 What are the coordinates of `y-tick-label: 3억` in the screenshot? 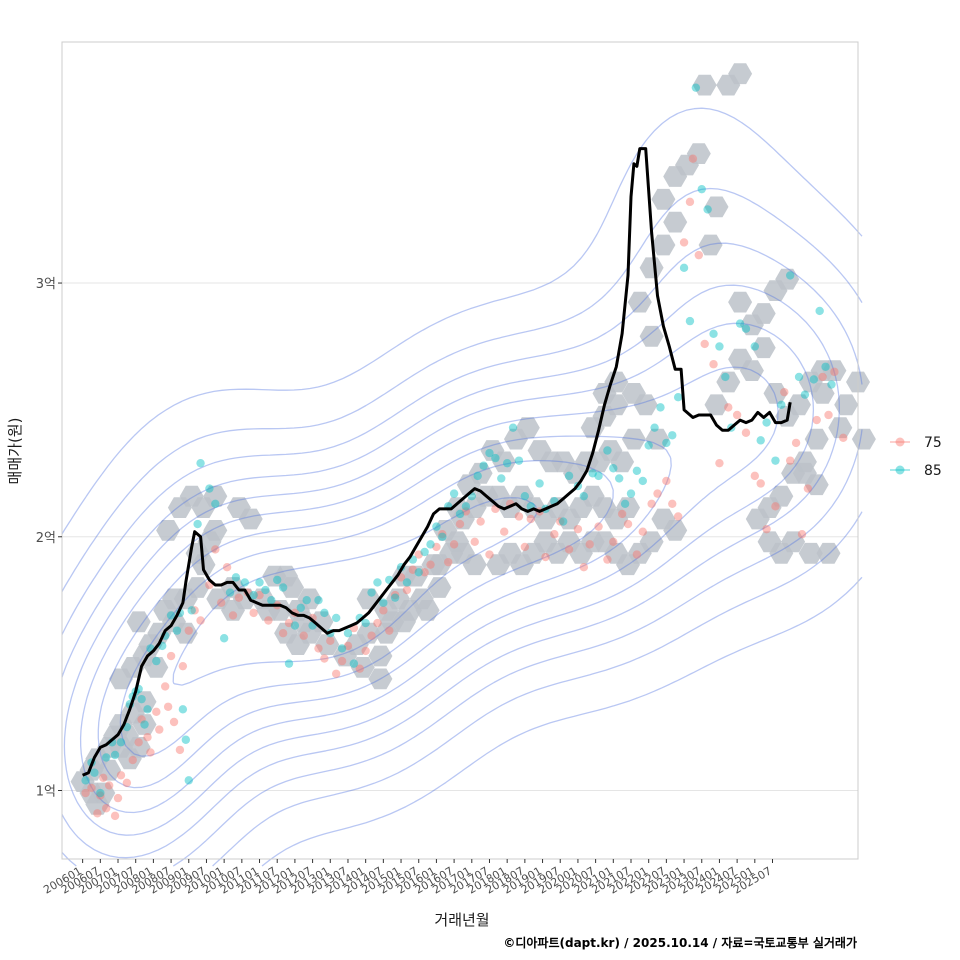 It's located at (46, 284).